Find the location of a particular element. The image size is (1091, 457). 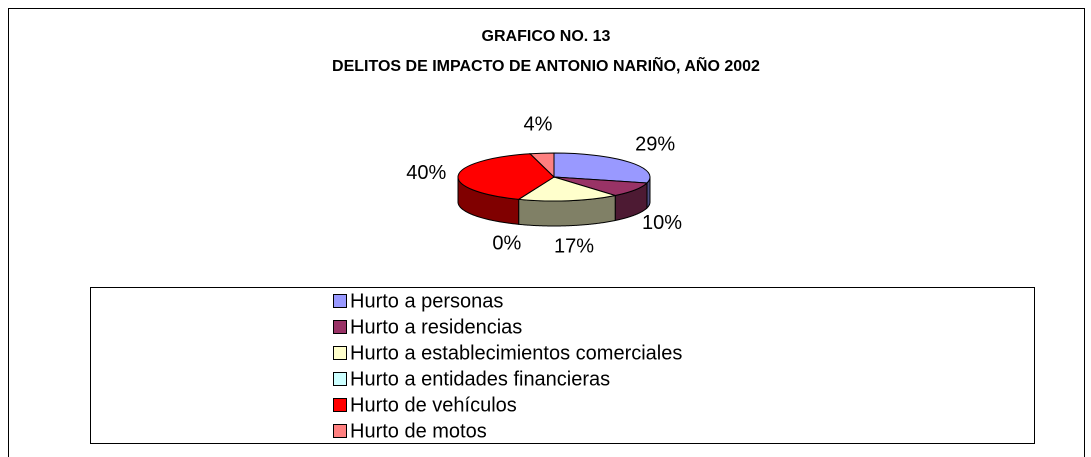

data-label: 0% is located at coordinates (506, 244).